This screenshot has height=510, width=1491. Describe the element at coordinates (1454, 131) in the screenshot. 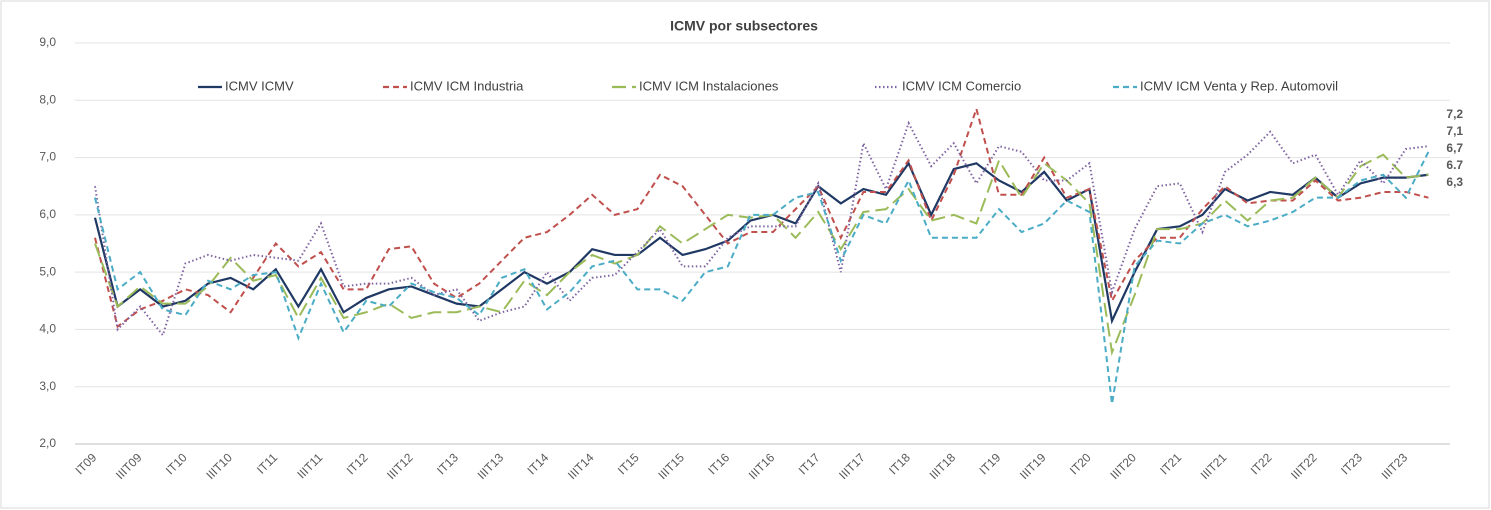

I see `end-label: 7,1` at that location.